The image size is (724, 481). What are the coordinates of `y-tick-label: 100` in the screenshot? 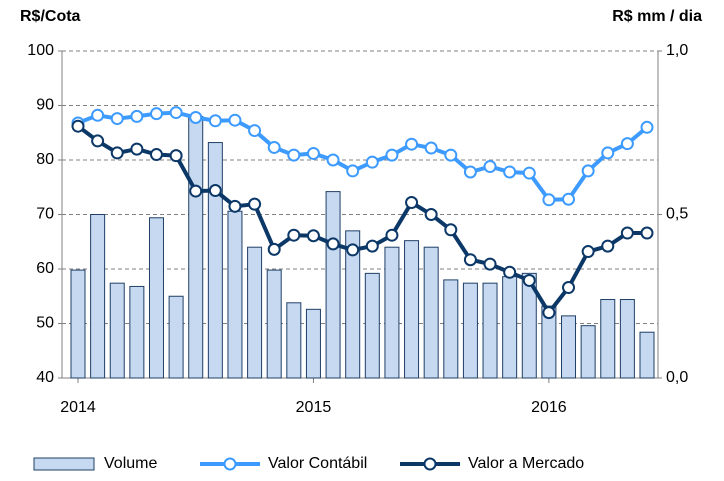 It's located at (40, 50).